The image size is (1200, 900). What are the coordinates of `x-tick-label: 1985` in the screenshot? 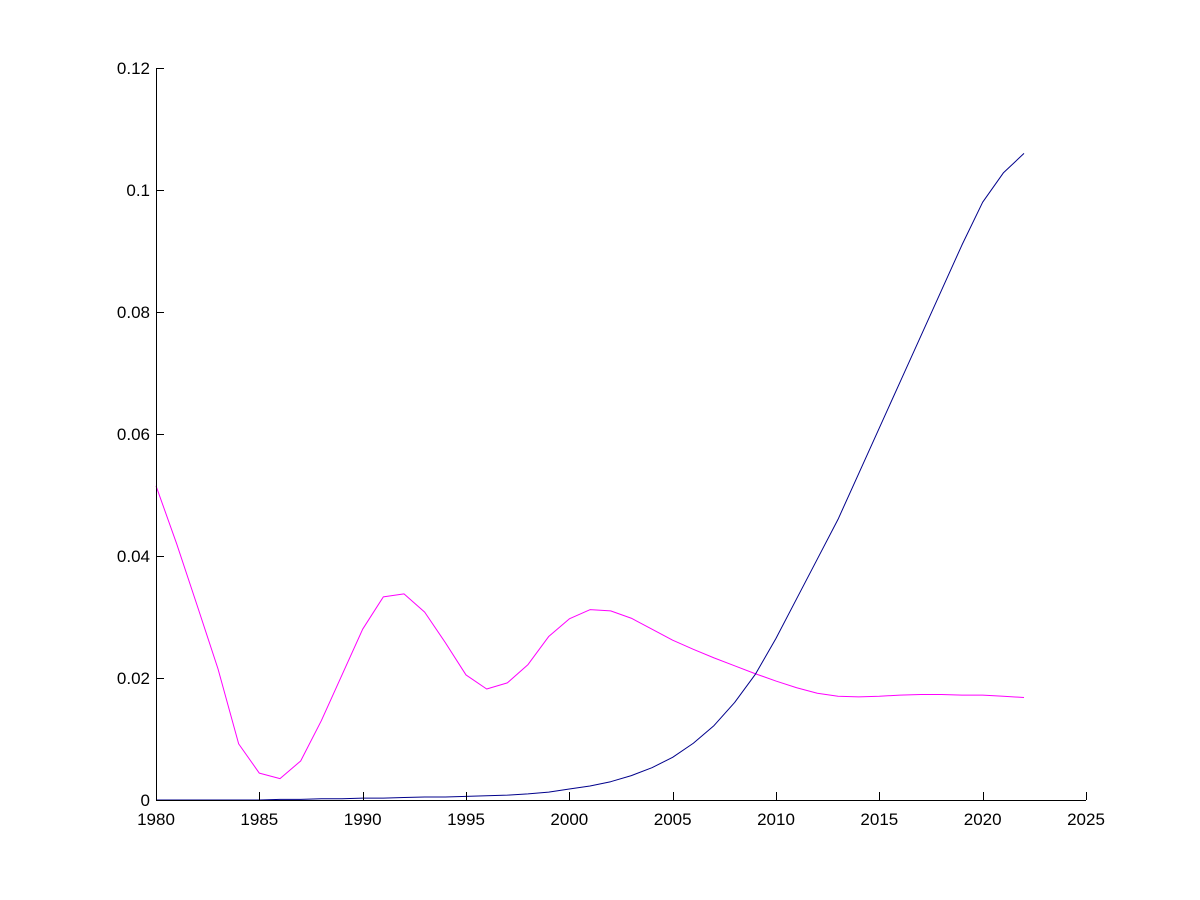 It's located at (259, 819).